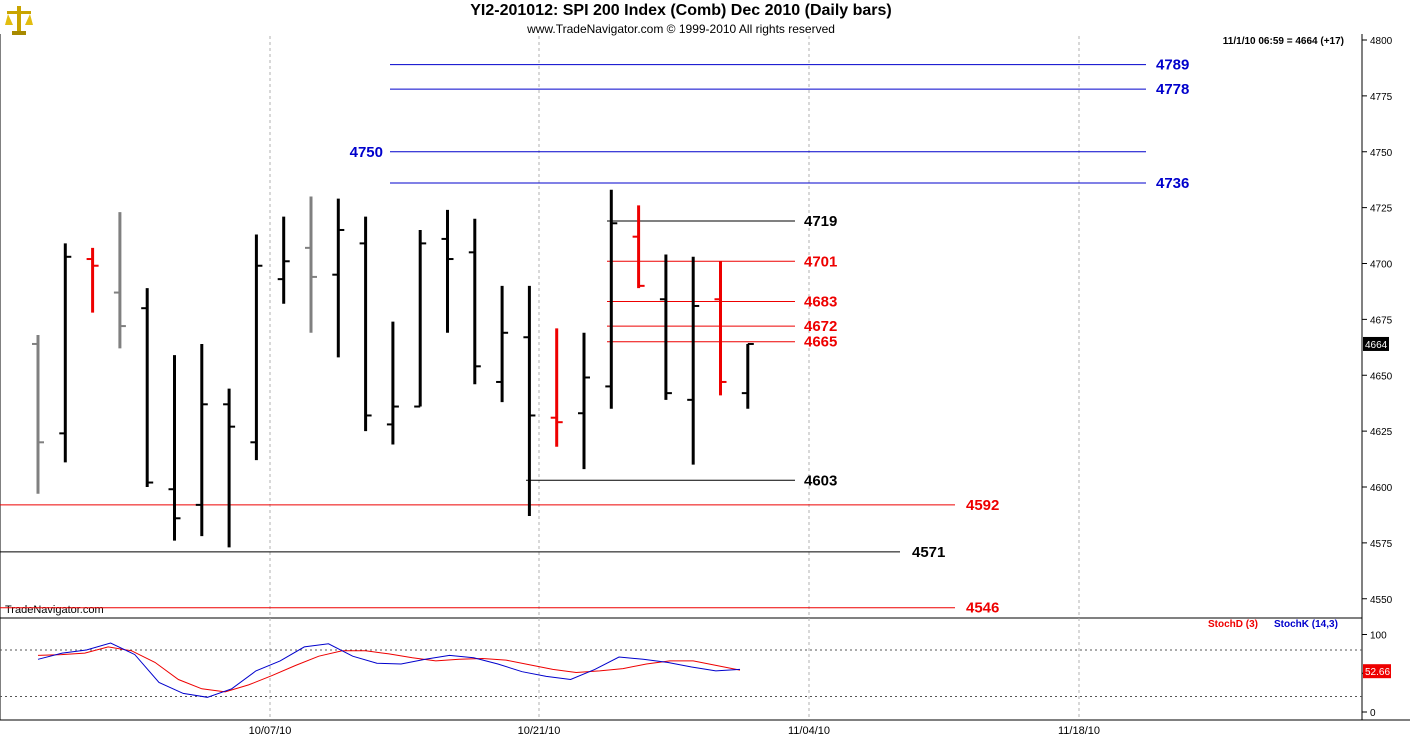  Describe the element at coordinates (1381, 265) in the screenshot. I see `y-tick-label: 4700` at that location.